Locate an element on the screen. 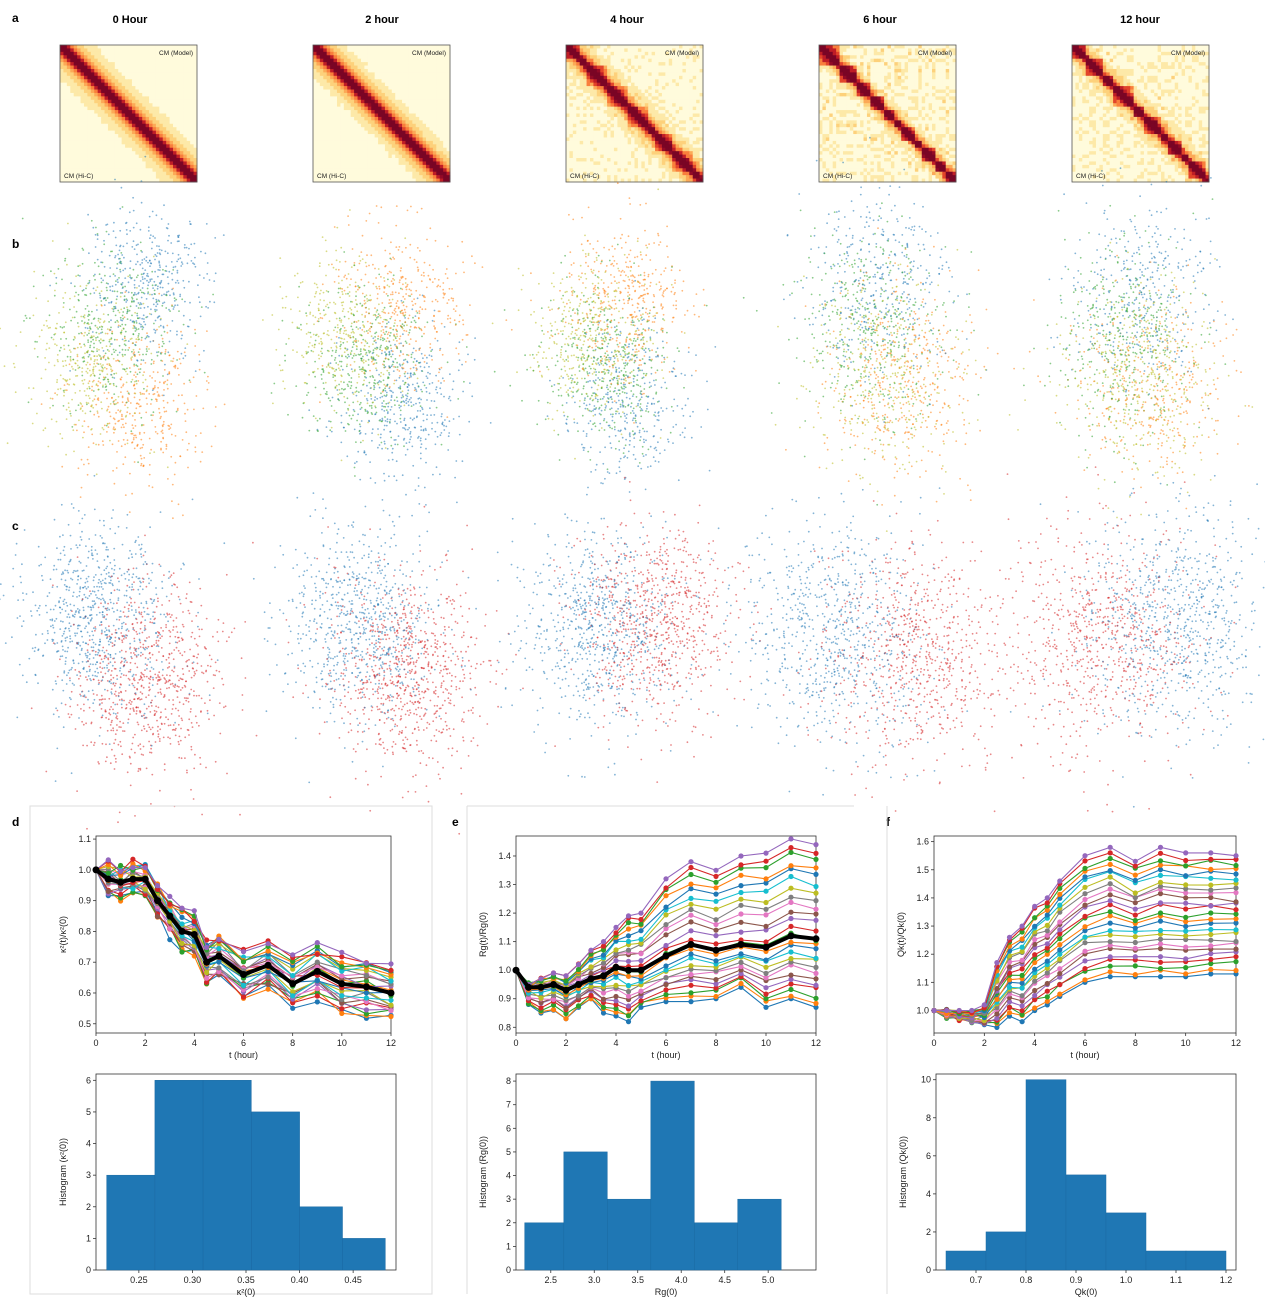 The width and height of the screenshot is (1265, 1297). lineF-ytick-label: 1.5 is located at coordinates (922, 870).